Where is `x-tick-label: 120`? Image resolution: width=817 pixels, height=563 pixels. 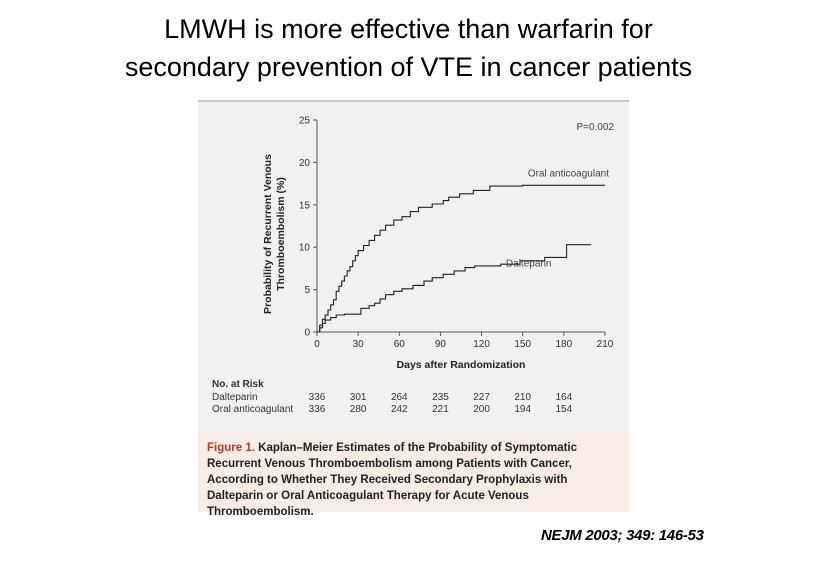
x-tick-label: 120 is located at coordinates (481, 344).